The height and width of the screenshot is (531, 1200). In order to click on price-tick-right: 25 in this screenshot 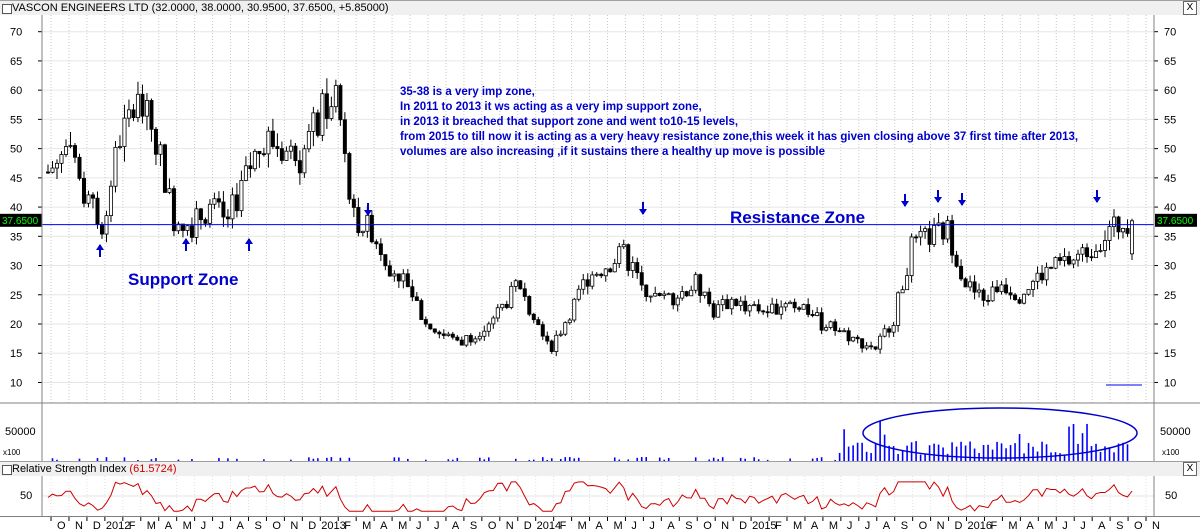, I will do `click(1170, 296)`.